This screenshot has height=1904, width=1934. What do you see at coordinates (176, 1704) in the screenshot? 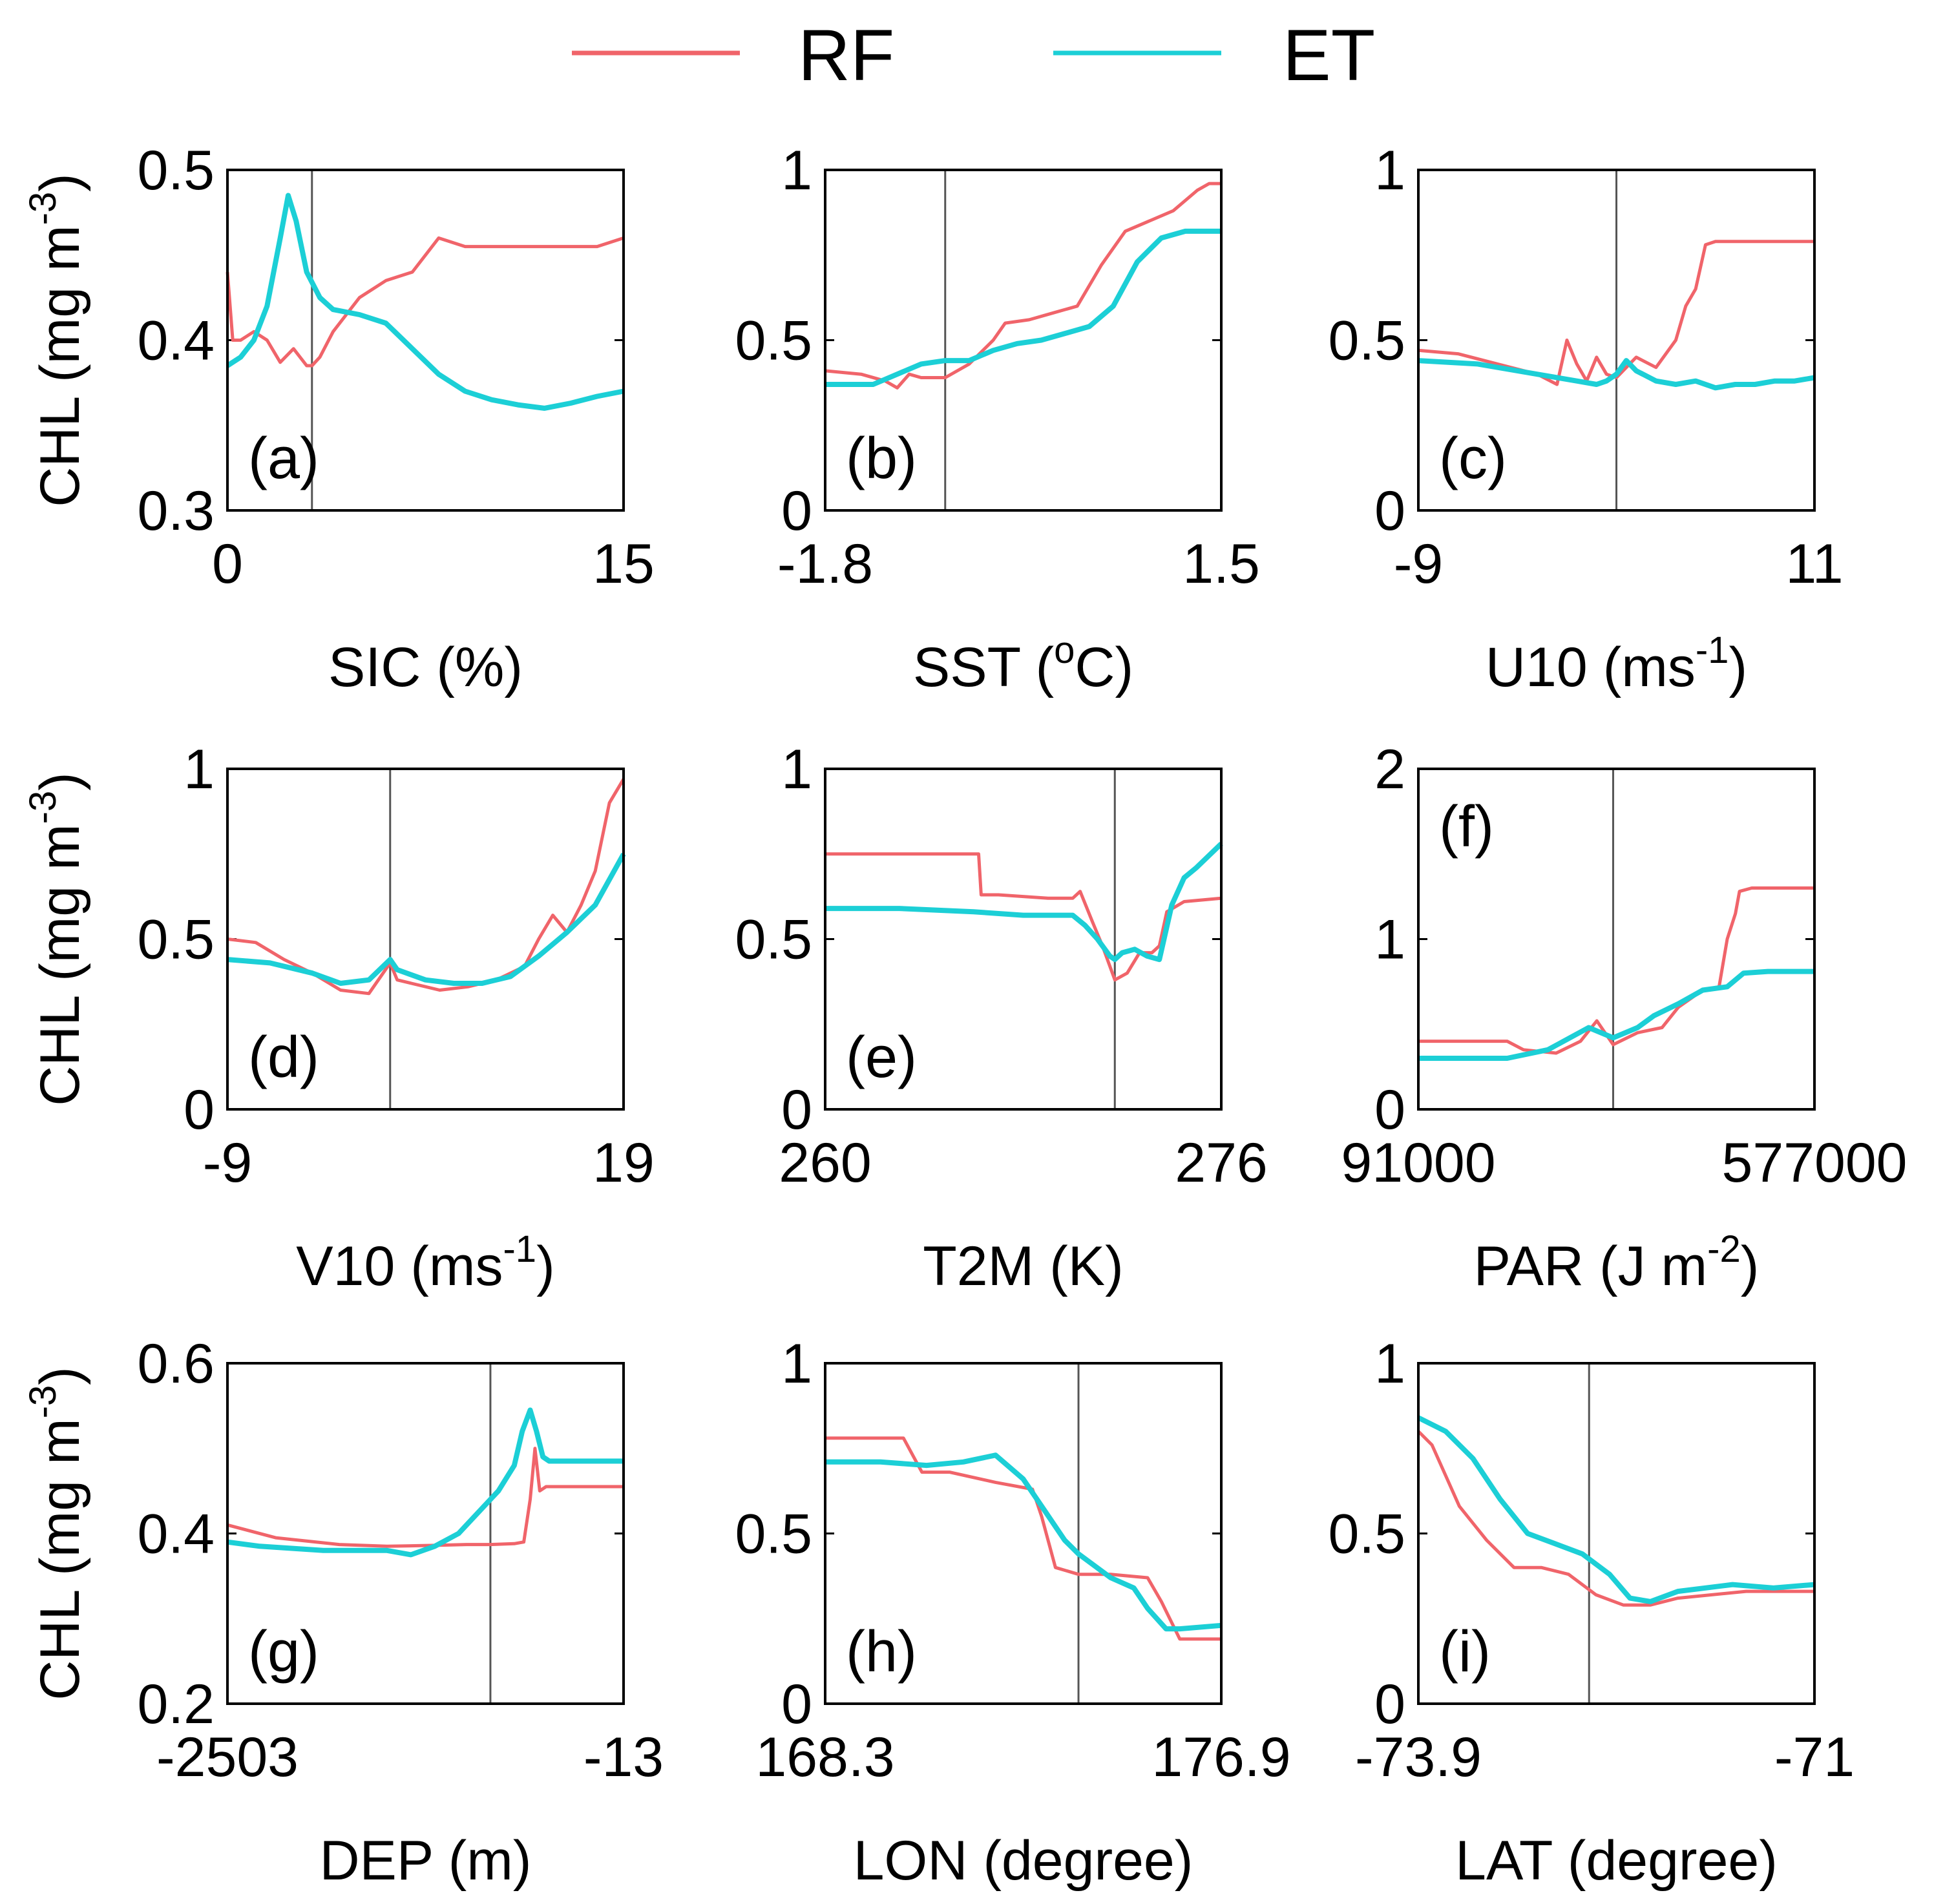
I see `y-tick-label: 0.2` at bounding box center [176, 1704].